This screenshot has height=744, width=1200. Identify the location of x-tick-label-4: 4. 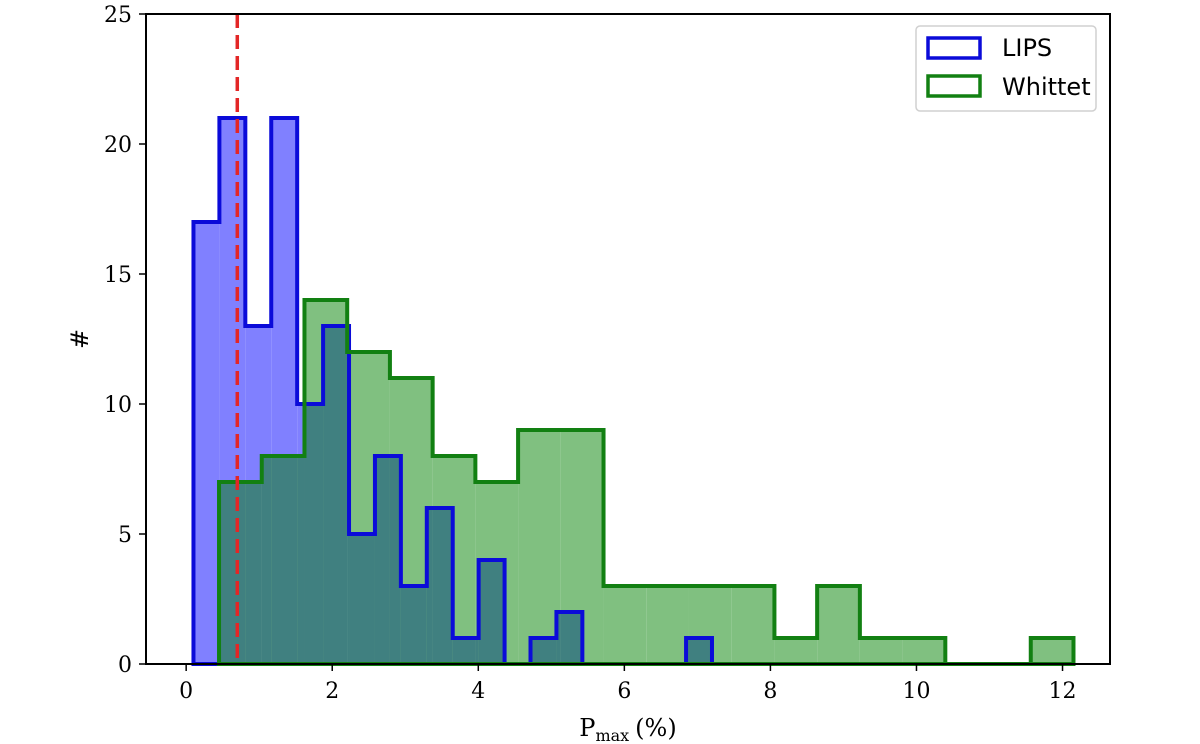
(478, 691).